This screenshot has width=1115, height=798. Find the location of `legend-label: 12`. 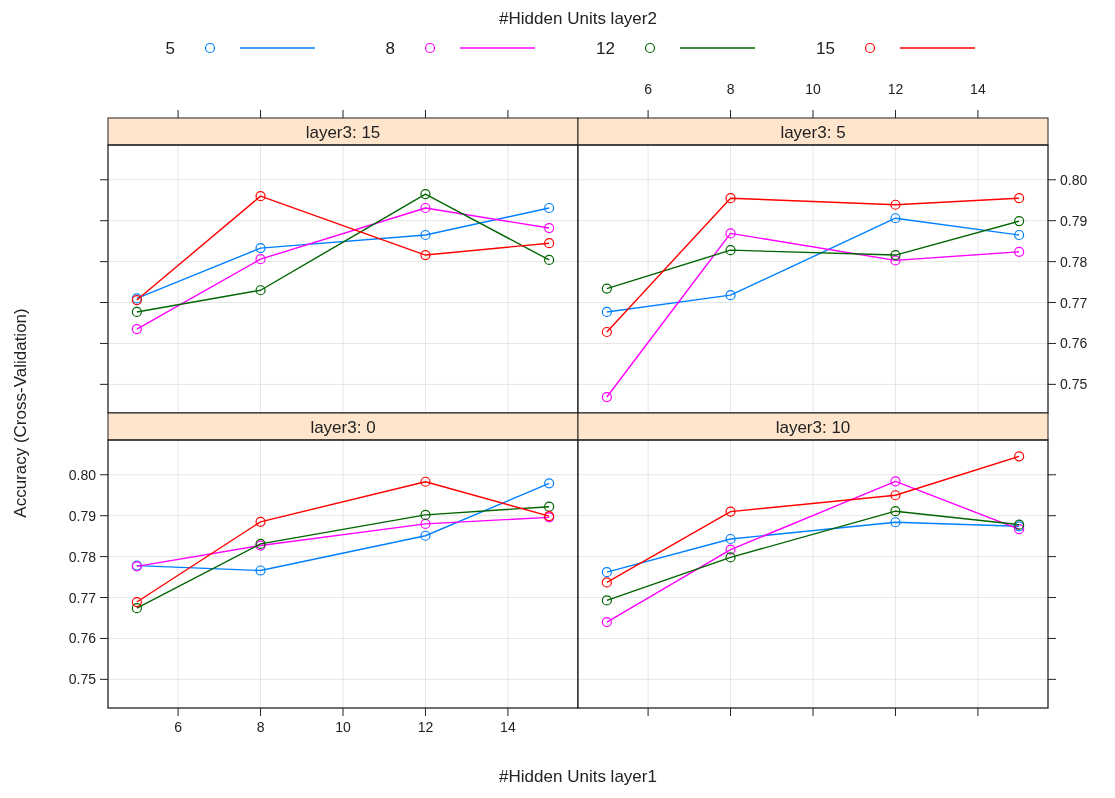

legend-label: 12 is located at coordinates (605, 48).